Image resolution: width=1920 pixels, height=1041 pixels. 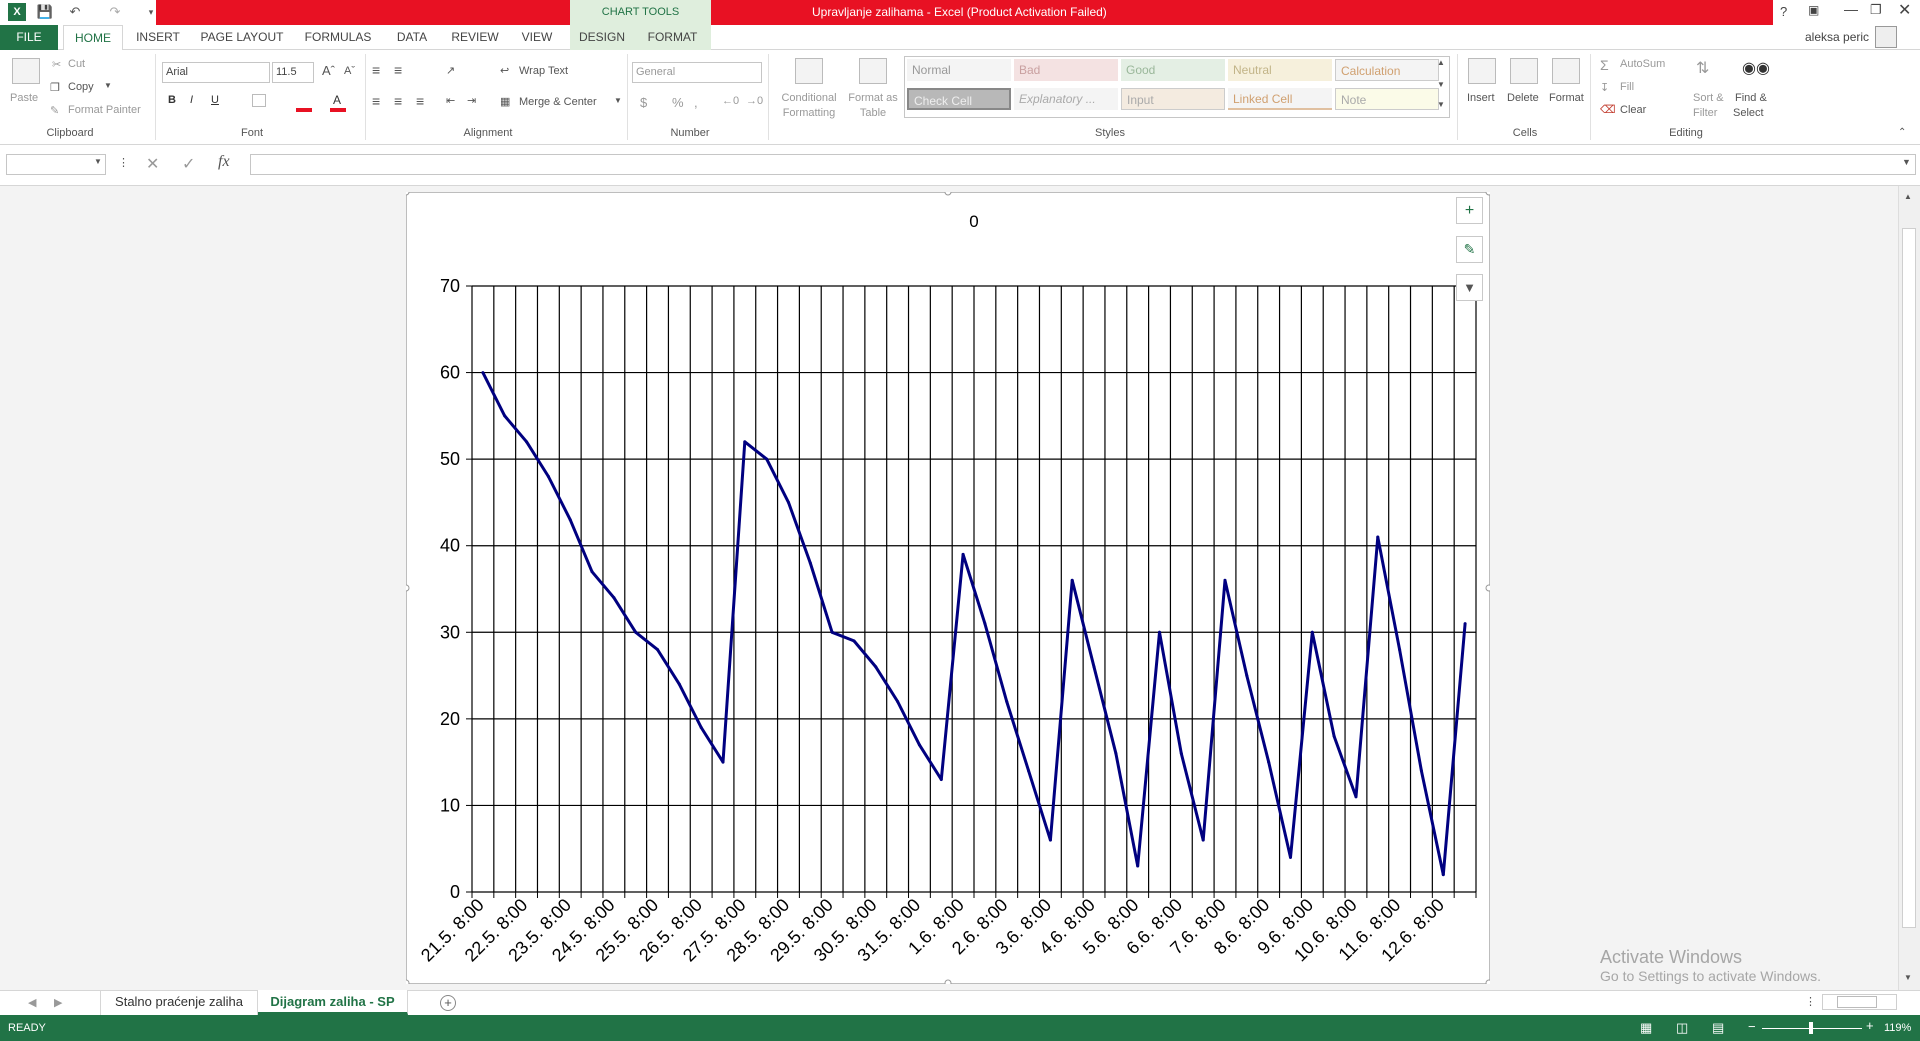 What do you see at coordinates (57, 65) in the screenshot?
I see `scissors-icon: ✂` at bounding box center [57, 65].